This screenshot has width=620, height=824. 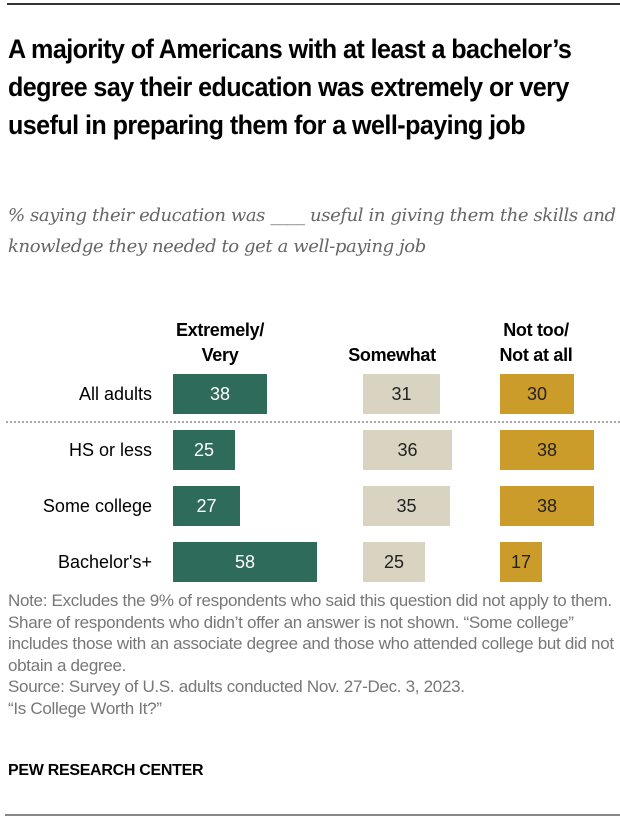 I want to click on category-label: HS or less, so click(x=110, y=450).